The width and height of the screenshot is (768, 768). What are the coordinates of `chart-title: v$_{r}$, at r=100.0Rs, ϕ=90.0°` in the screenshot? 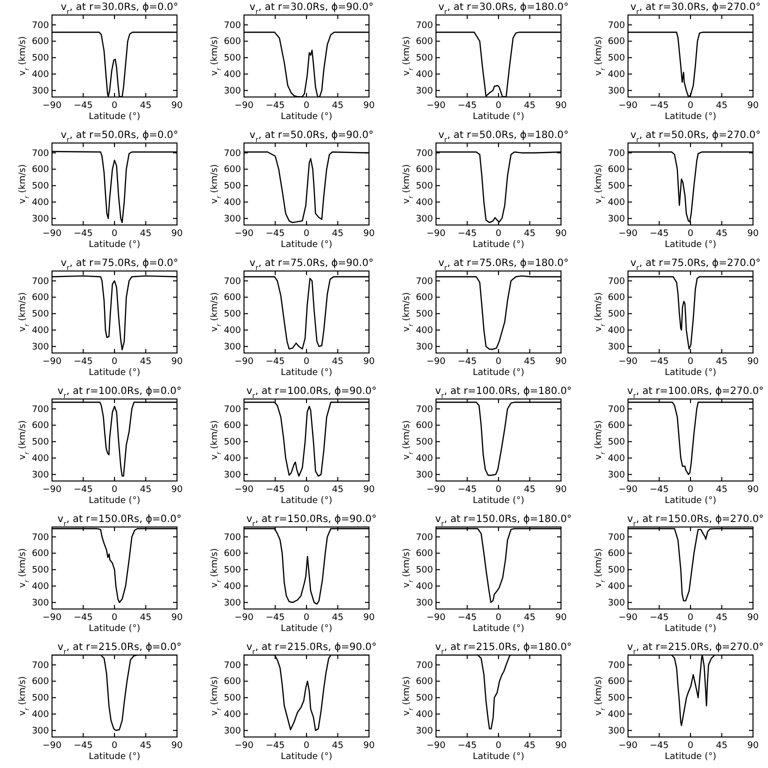 It's located at (311, 393).